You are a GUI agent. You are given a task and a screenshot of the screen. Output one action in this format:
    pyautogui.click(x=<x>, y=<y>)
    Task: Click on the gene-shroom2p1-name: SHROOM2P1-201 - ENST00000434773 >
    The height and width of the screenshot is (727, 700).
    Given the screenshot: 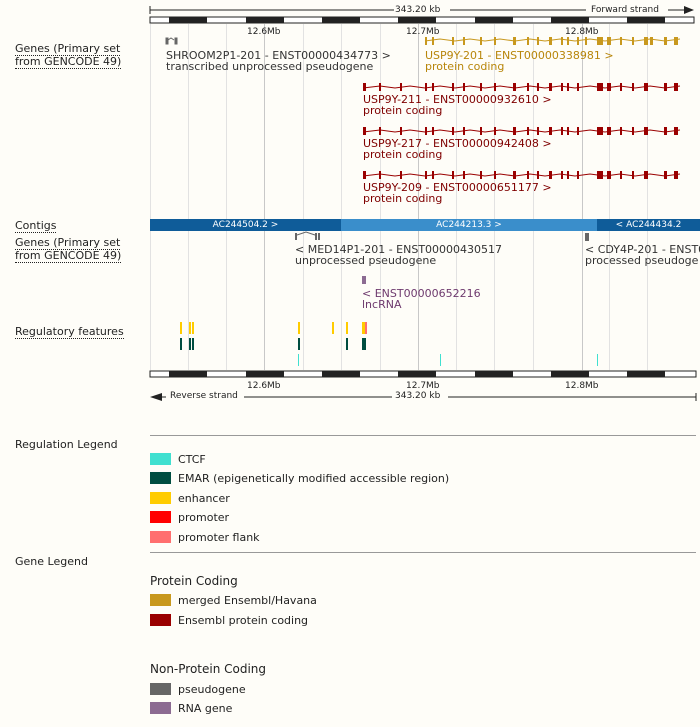 What is the action you would take?
    pyautogui.click(x=278, y=55)
    